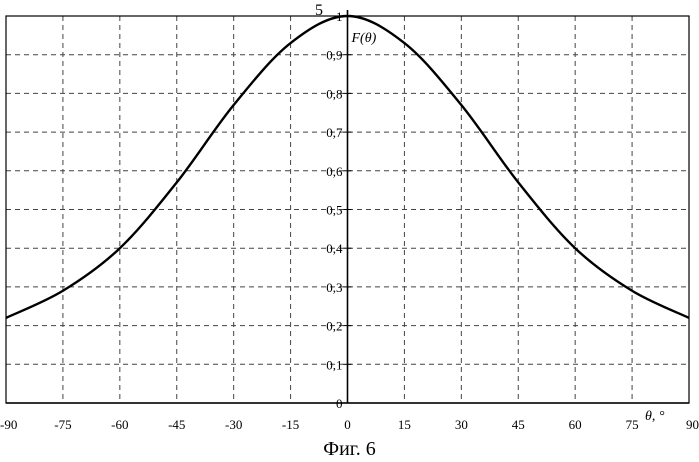 This screenshot has width=699, height=462. Describe the element at coordinates (62, 424) in the screenshot. I see `x-tick-label-1: -75` at that location.